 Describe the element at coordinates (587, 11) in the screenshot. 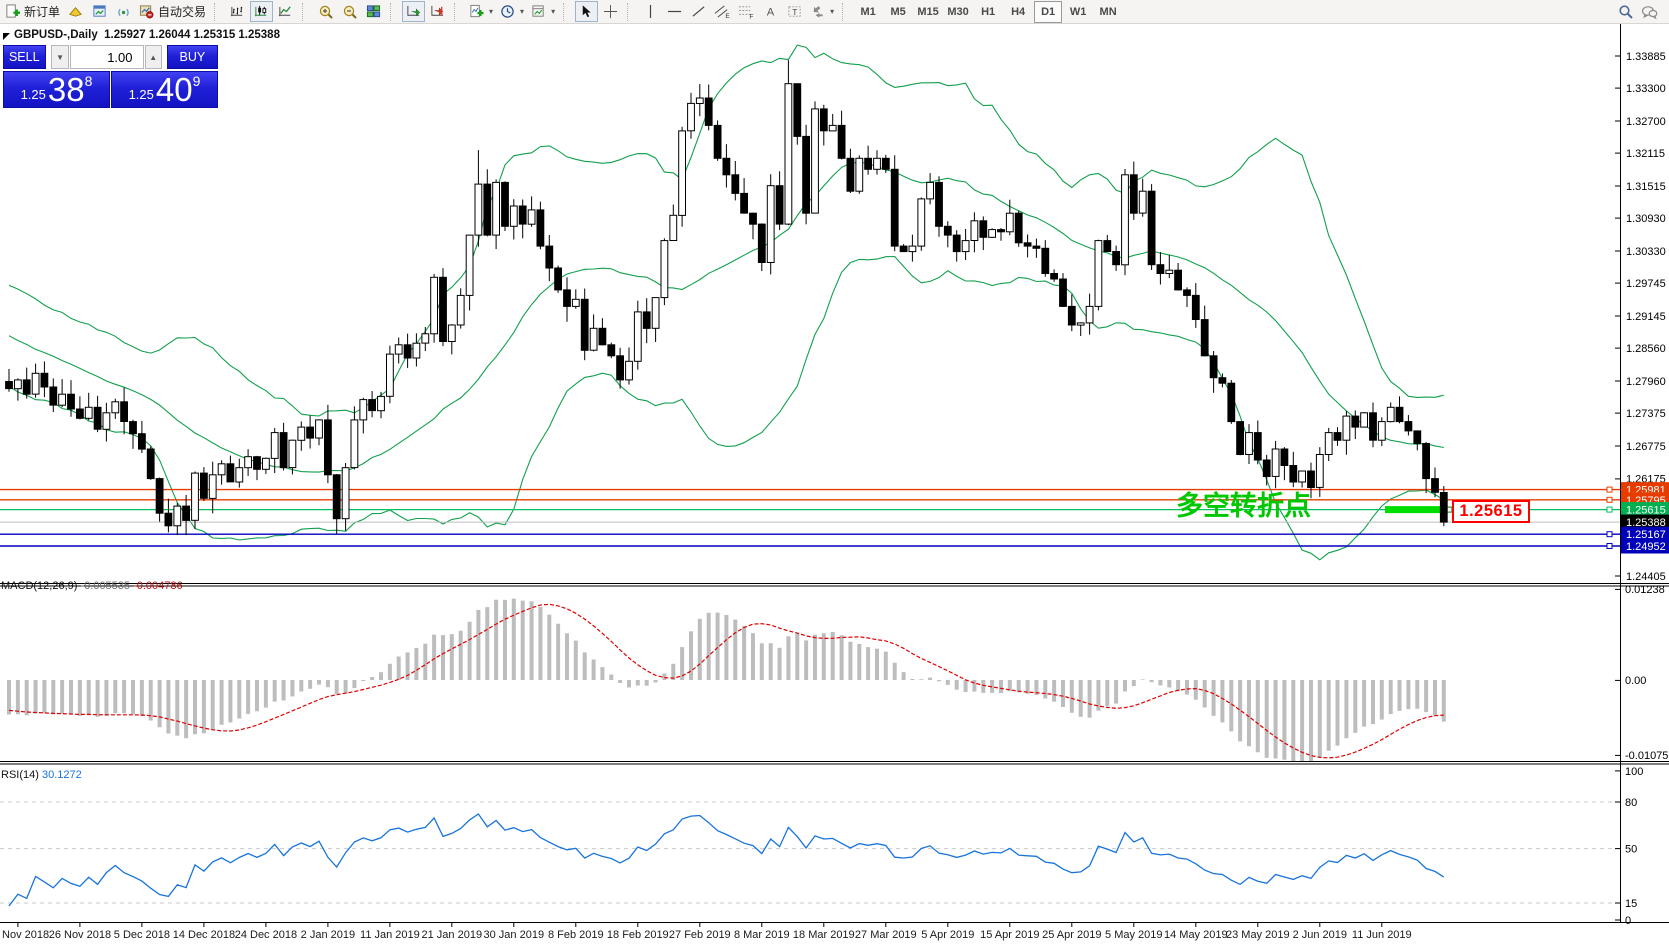

I see `cursor-button` at that location.